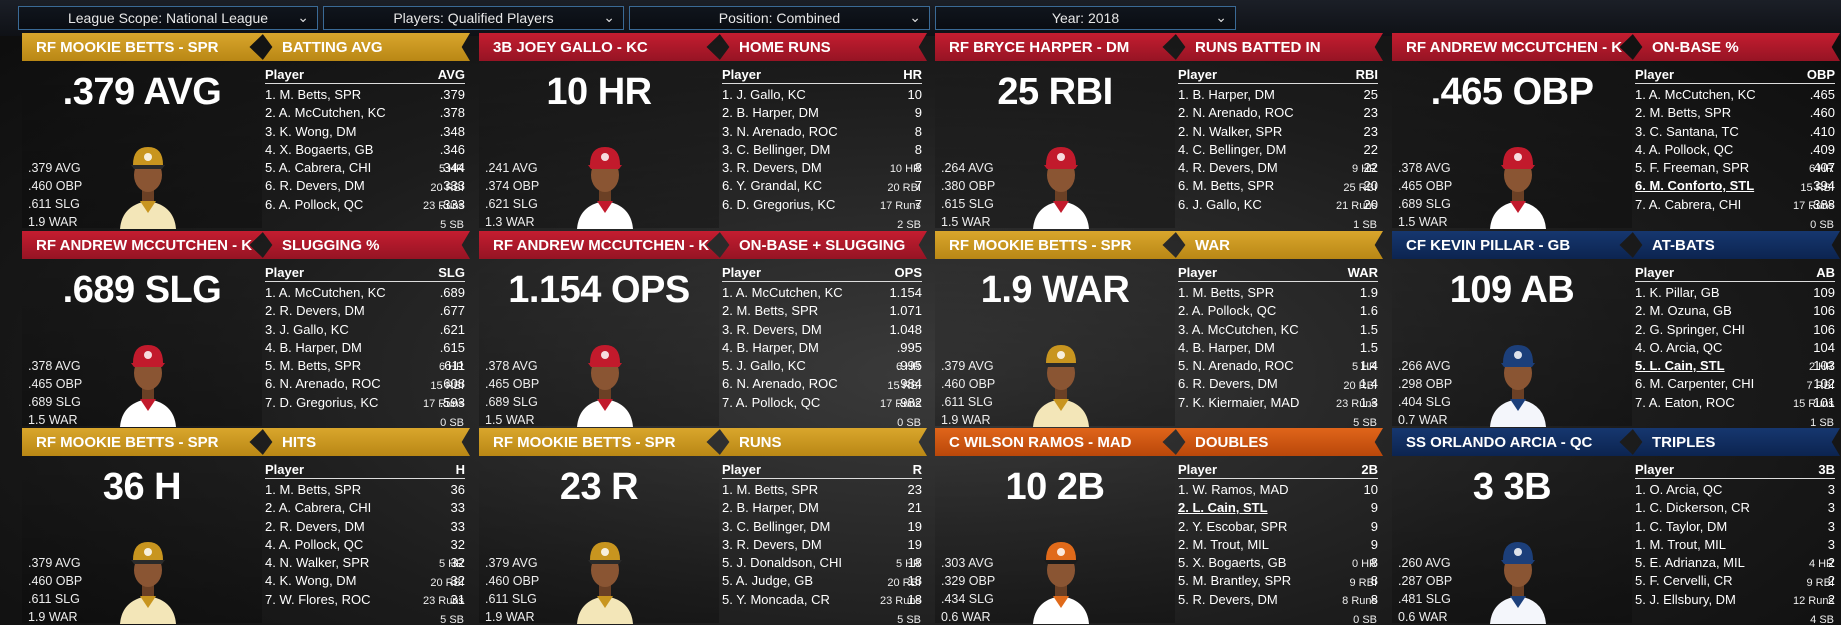 The image size is (1841, 625). I want to click on position-dropdown: Position: Combined ⌄, so click(779, 18).